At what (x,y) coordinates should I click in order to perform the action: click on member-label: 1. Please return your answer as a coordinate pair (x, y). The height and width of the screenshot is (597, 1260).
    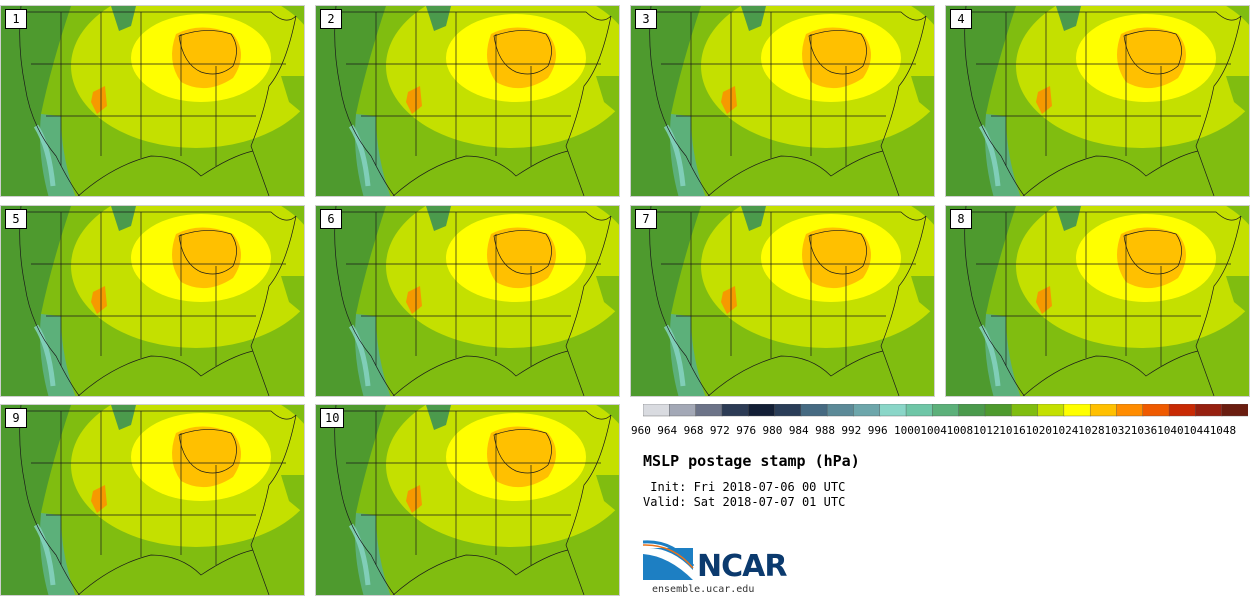
    Looking at the image, I should click on (16, 19).